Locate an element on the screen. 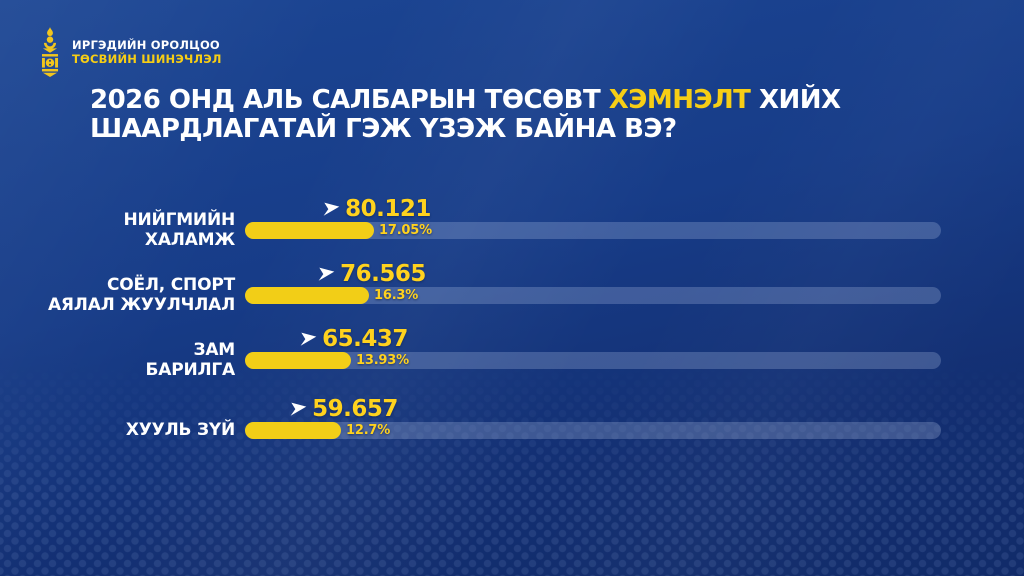  chart-row: СОЁЛ, СПОРТ АЯЛАЛ ЖУУЛЧЛАЛ 76.565 16.3% is located at coordinates (512, 288).